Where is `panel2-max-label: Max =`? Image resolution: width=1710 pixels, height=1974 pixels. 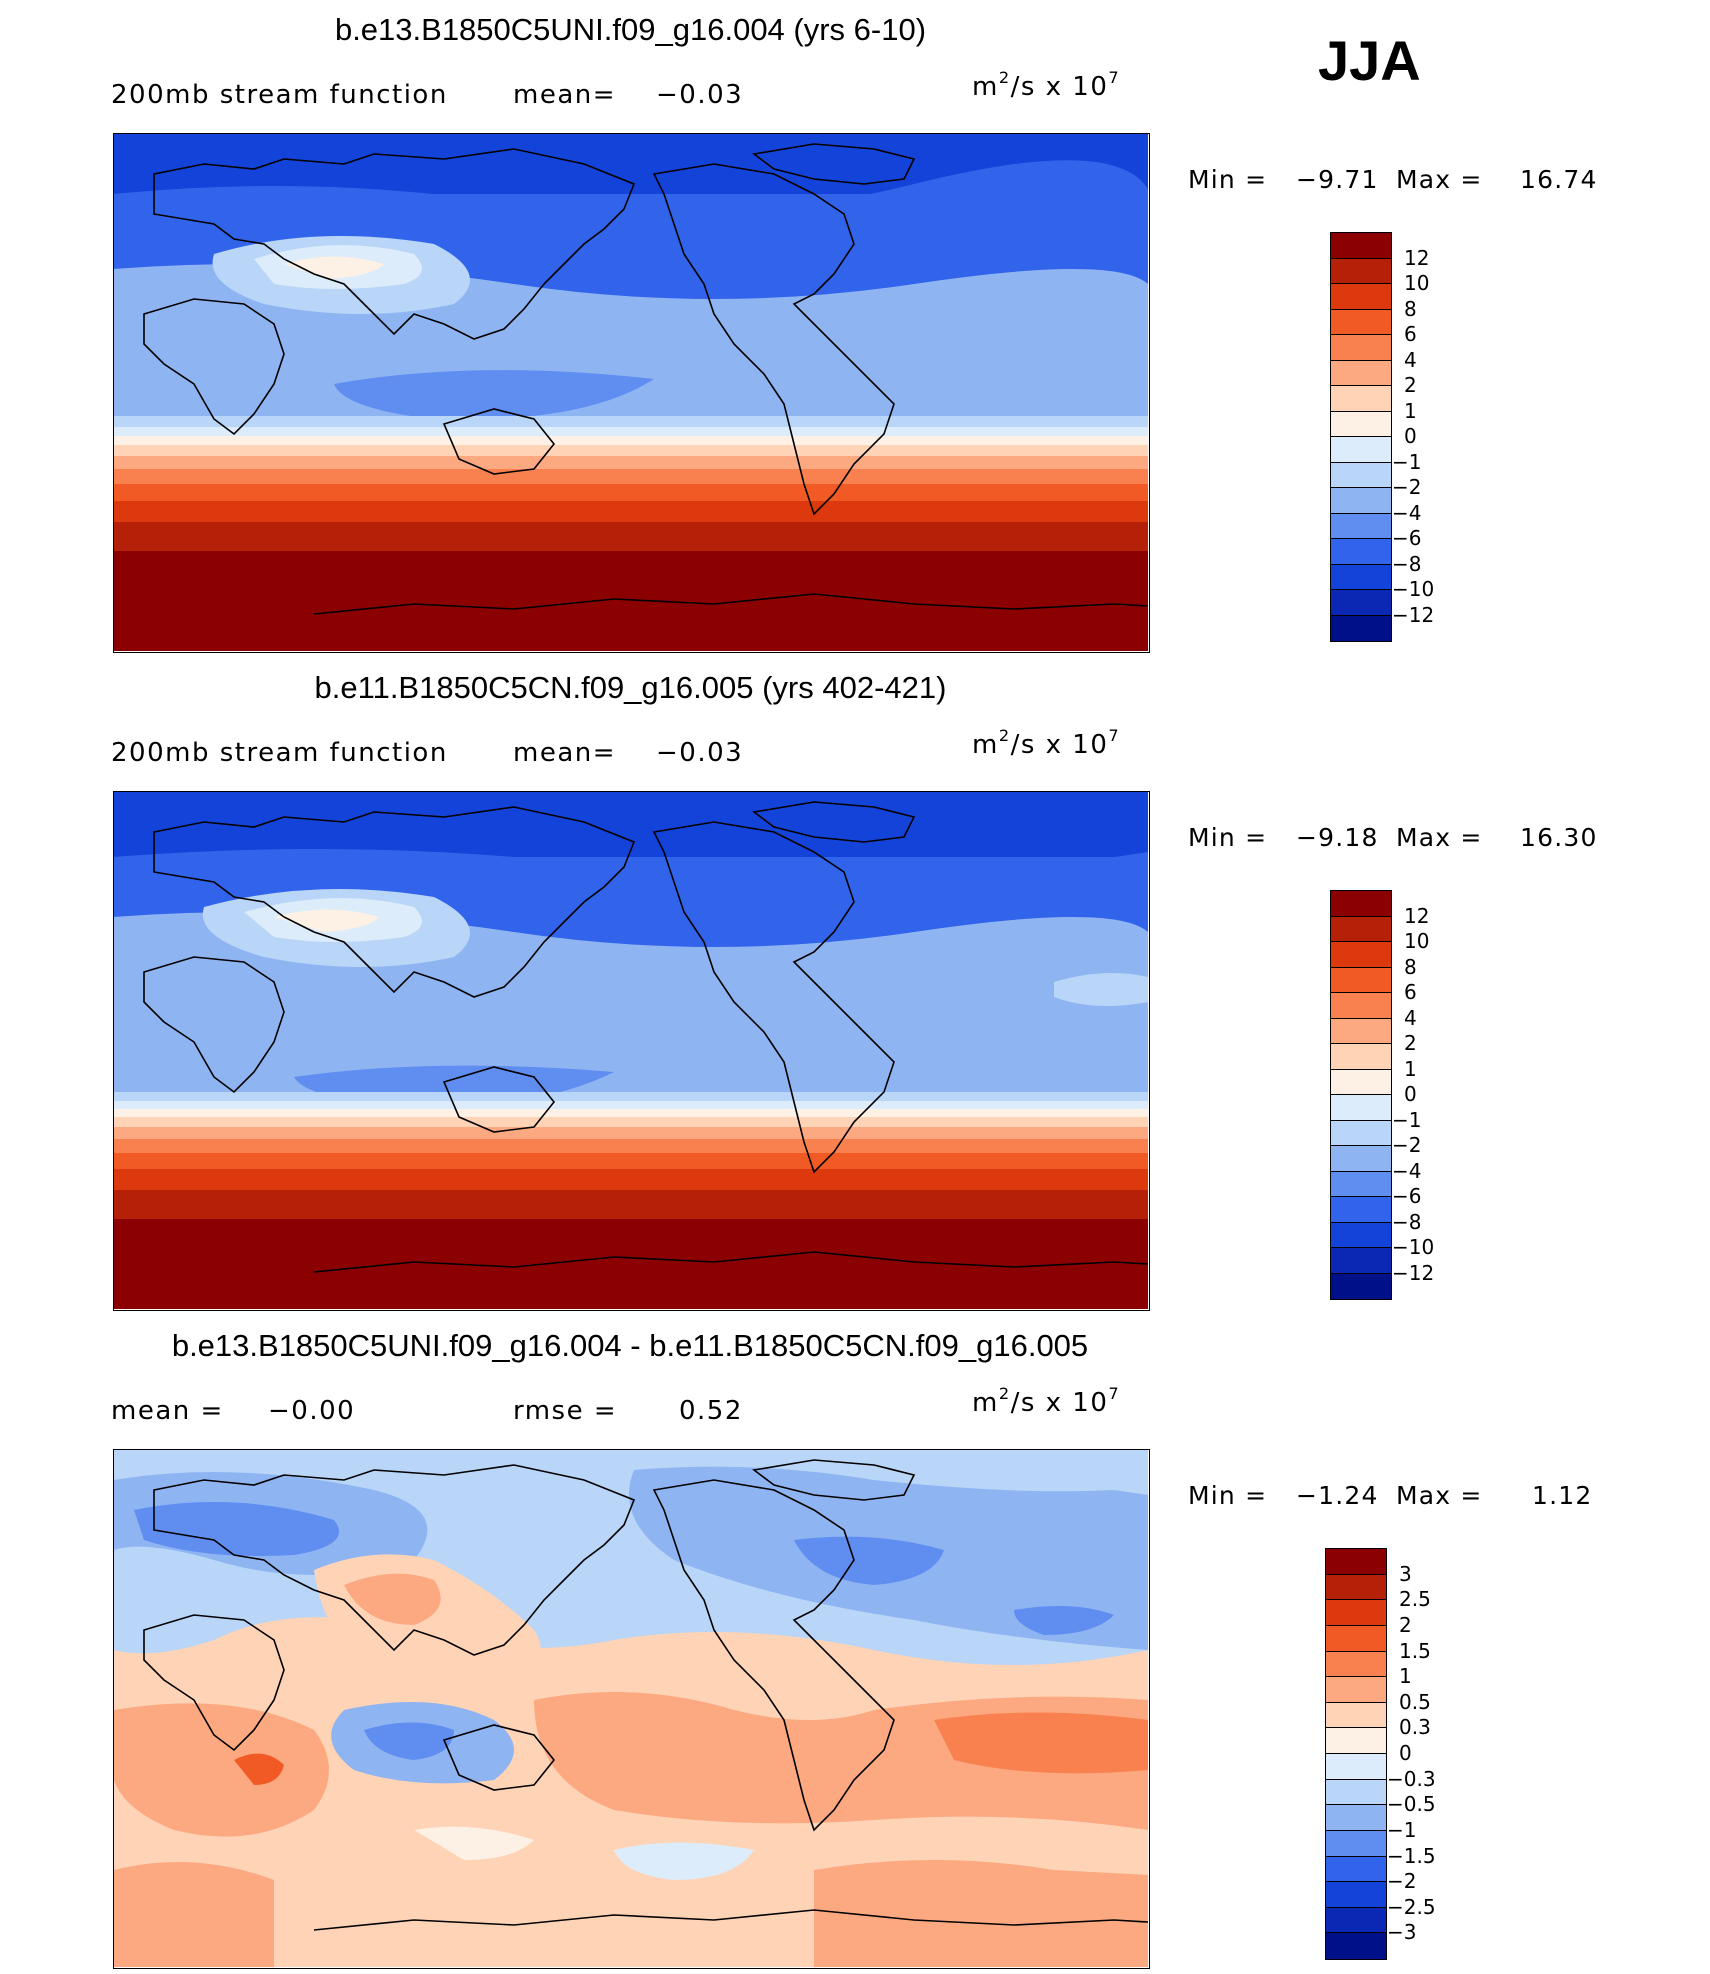 panel2-max-label: Max = is located at coordinates (1439, 837).